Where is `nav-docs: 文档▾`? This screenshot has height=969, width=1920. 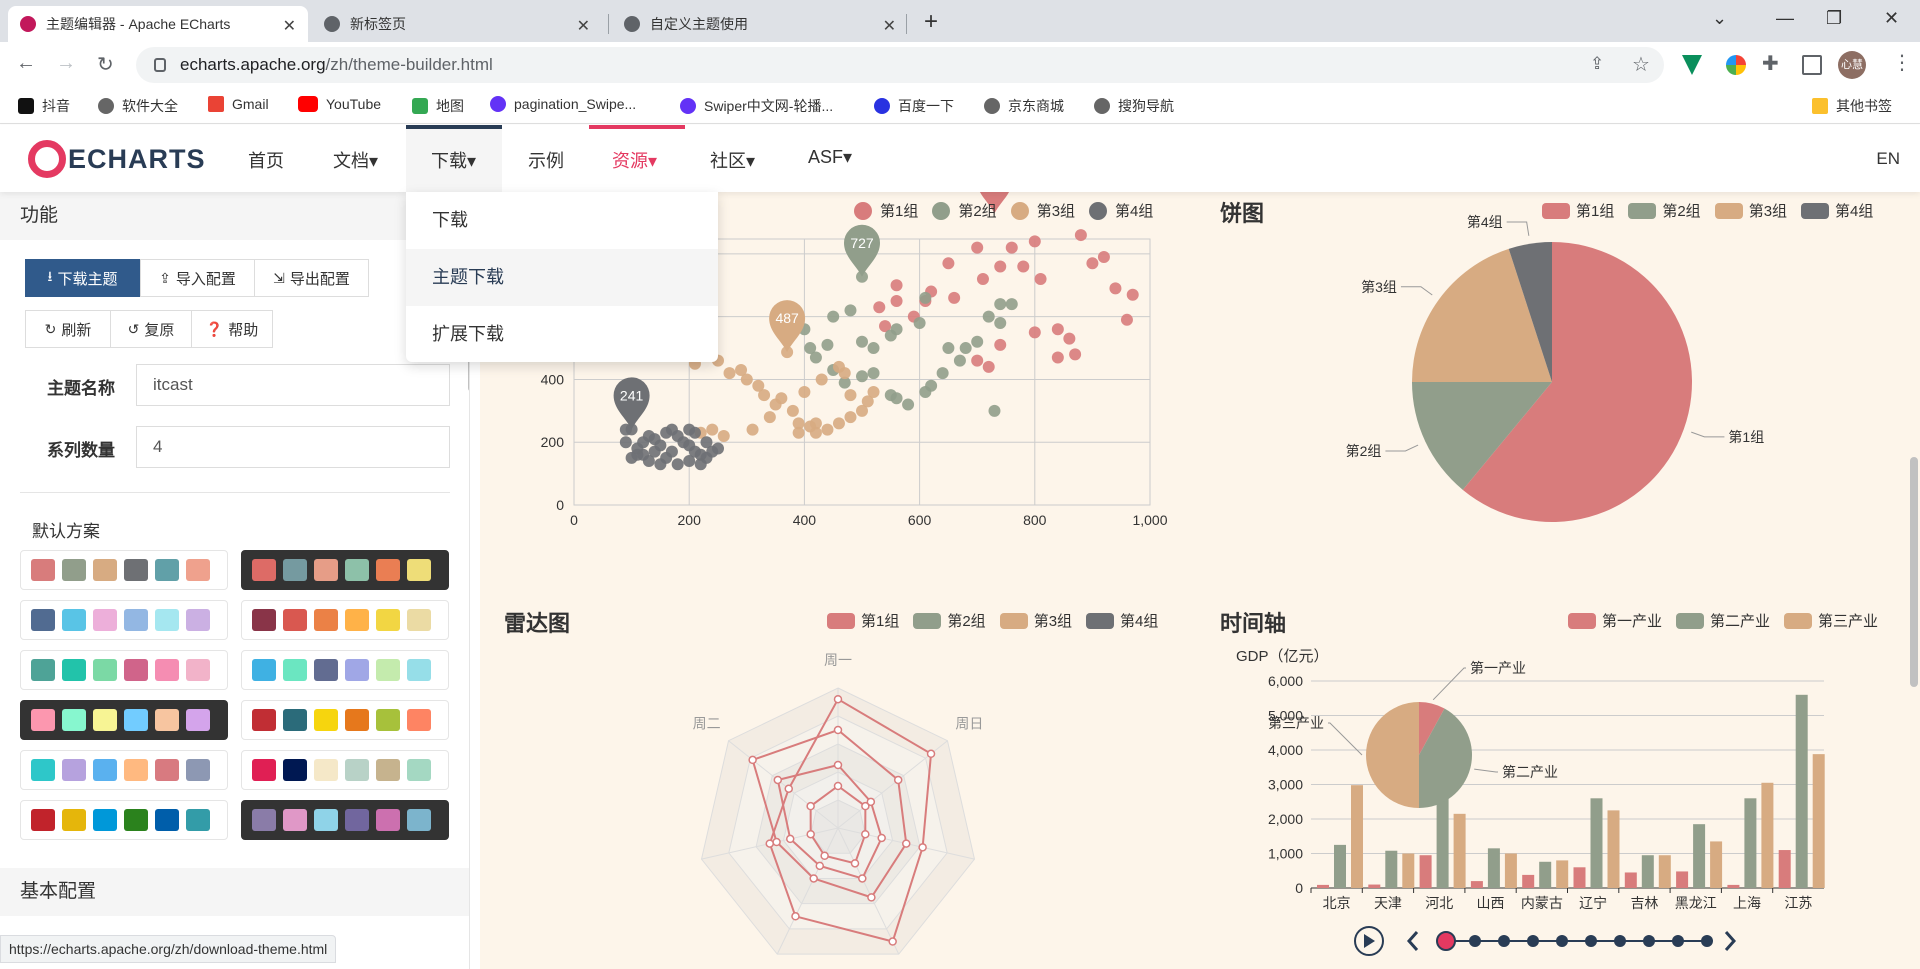
nav-docs: 文档▾ is located at coordinates (356, 161).